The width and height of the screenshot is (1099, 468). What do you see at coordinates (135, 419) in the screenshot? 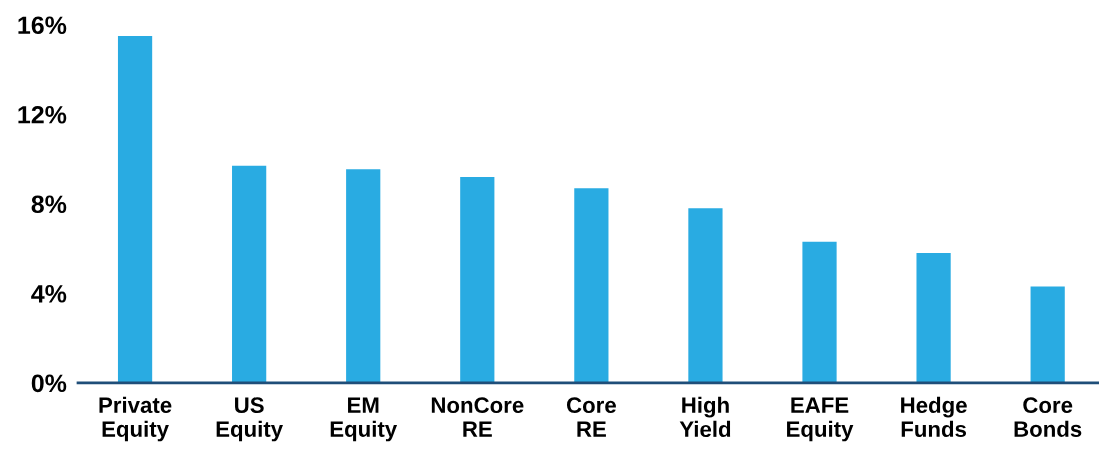
I see `x-tick-label: Private Equity` at bounding box center [135, 419].